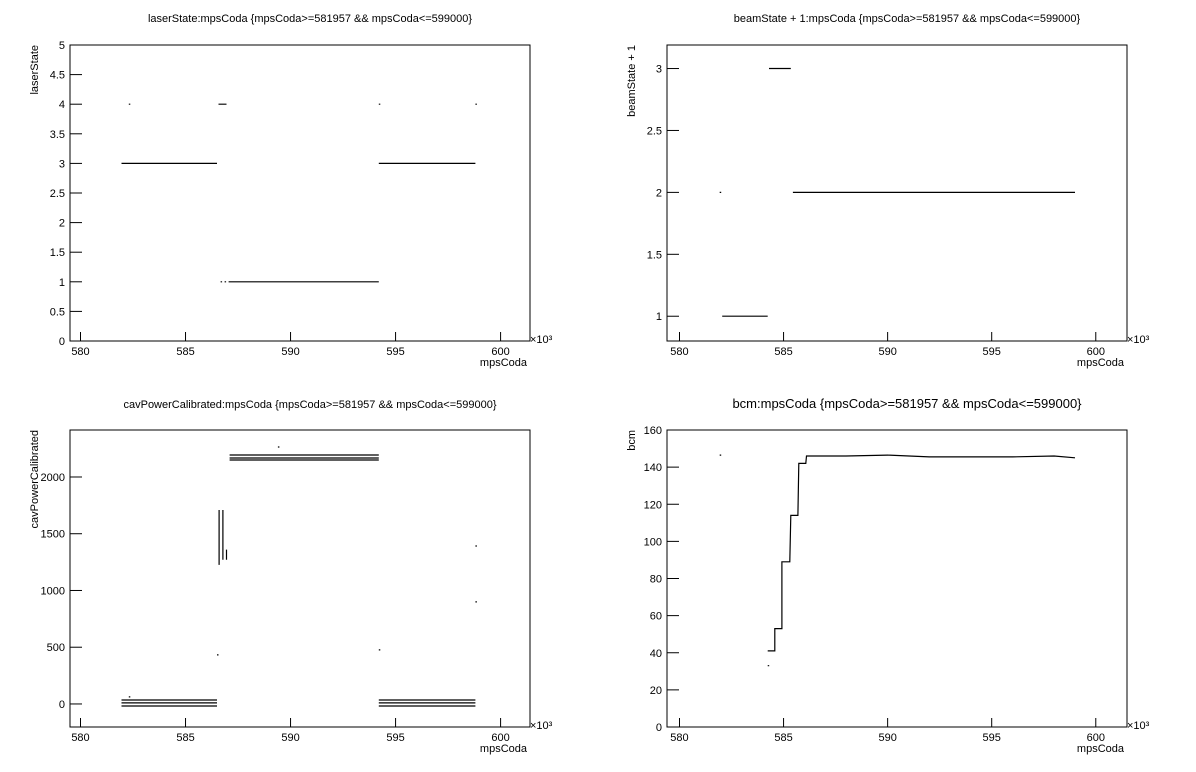 The width and height of the screenshot is (1196, 772). I want to click on y-tick-label: 4.5, so click(57, 76).